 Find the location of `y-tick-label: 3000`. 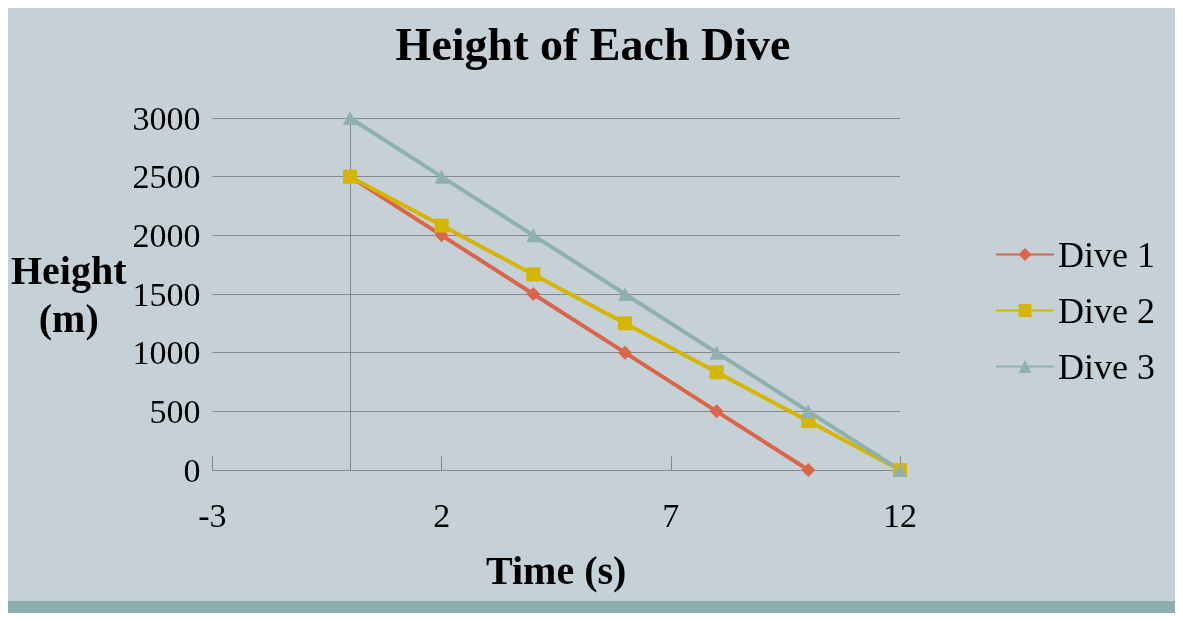

y-tick-label: 3000 is located at coordinates (166, 118).